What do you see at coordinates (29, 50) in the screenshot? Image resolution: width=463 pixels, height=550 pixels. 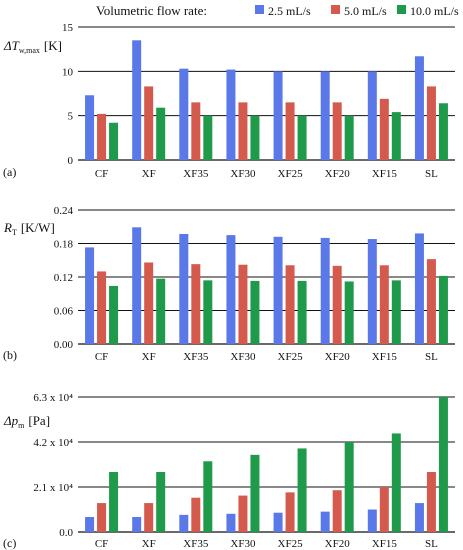 I see `panel-a-ylabel-sub: w,max` at bounding box center [29, 50].